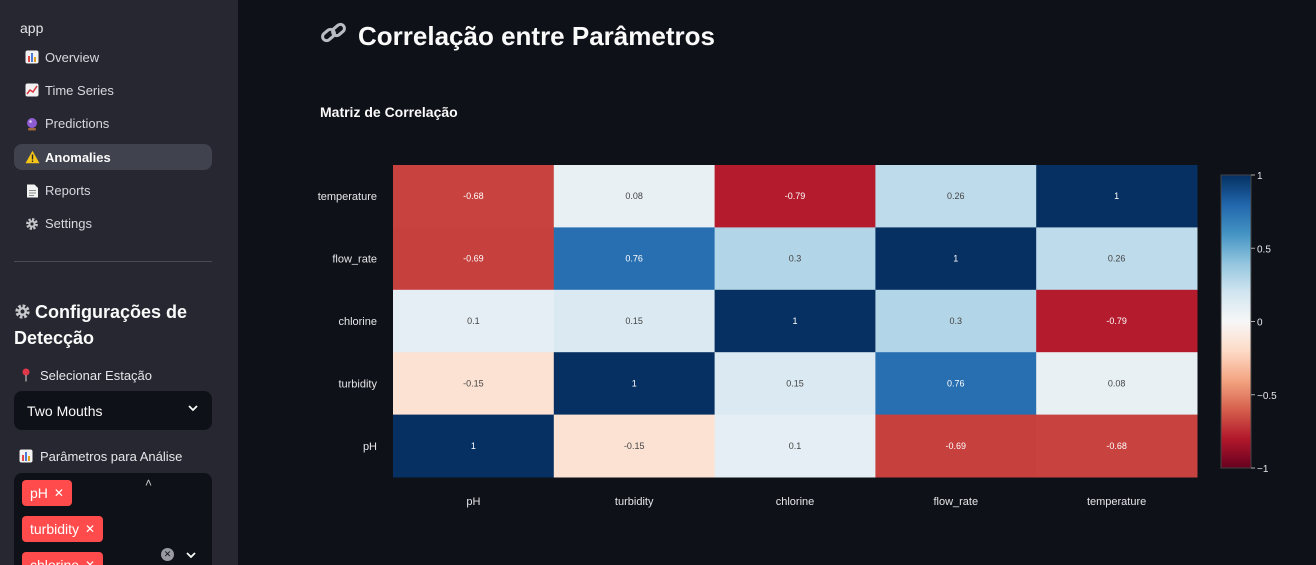 The width and height of the screenshot is (1316, 565). Describe the element at coordinates (370, 447) in the screenshot. I see `y-axis-label: pH` at that location.